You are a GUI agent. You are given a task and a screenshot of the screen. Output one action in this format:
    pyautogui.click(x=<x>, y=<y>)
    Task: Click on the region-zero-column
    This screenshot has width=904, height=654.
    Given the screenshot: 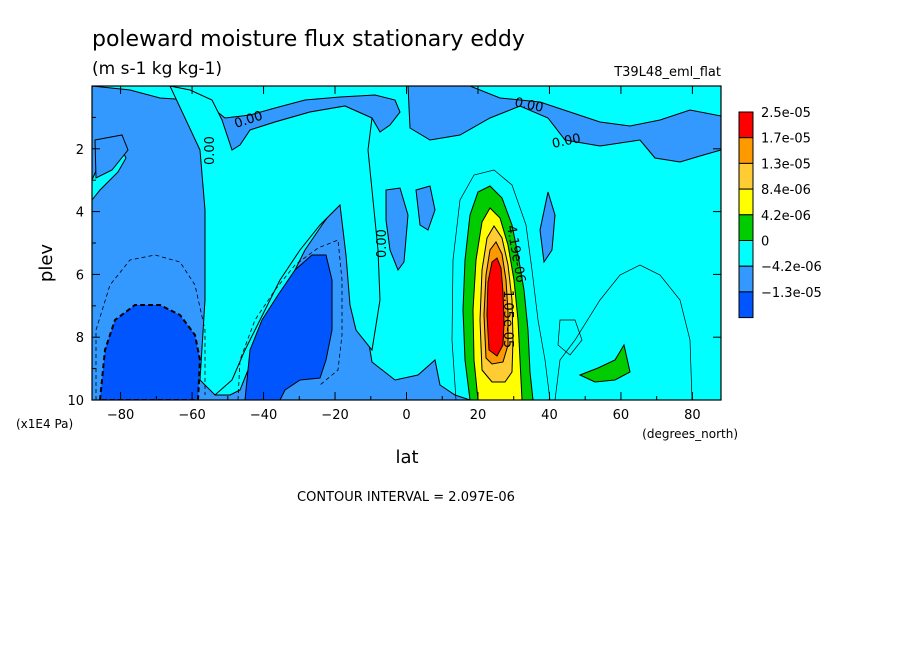 What is the action you would take?
    pyautogui.click(x=275, y=241)
    